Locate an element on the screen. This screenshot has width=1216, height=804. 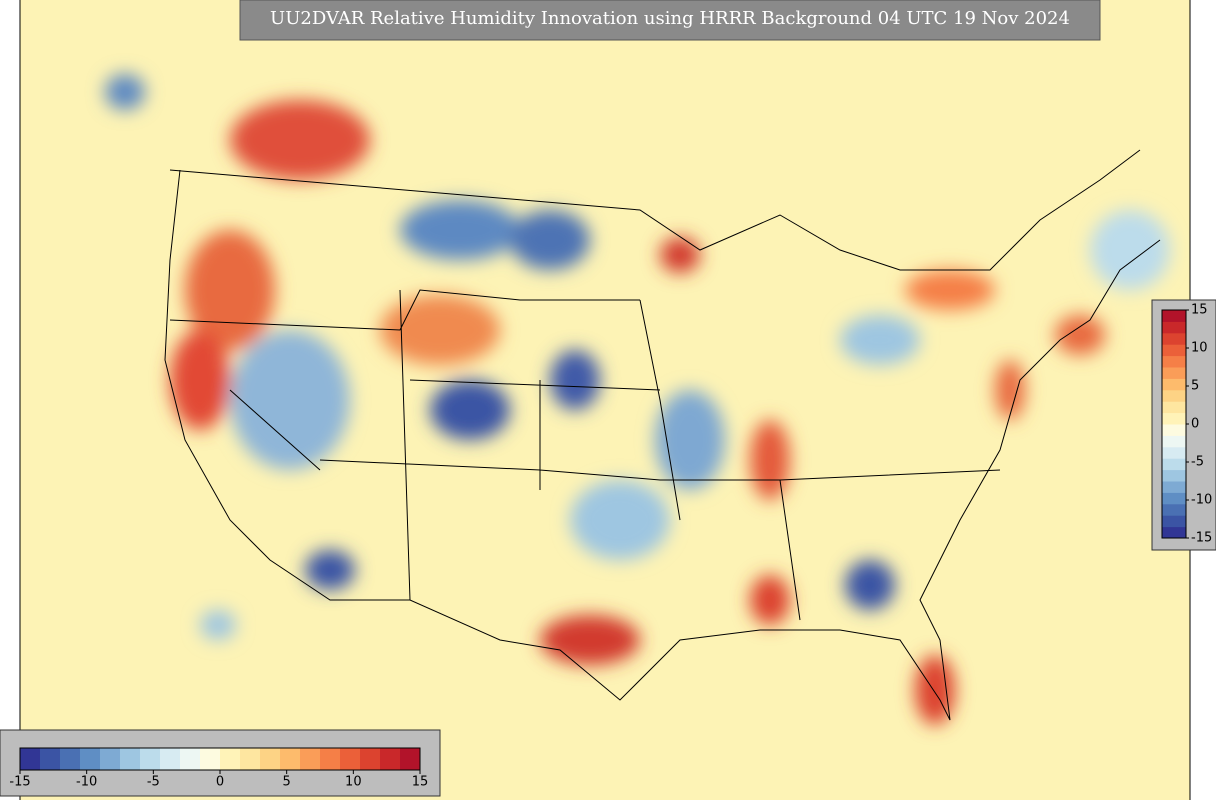
title-box is located at coordinates (670, 20).